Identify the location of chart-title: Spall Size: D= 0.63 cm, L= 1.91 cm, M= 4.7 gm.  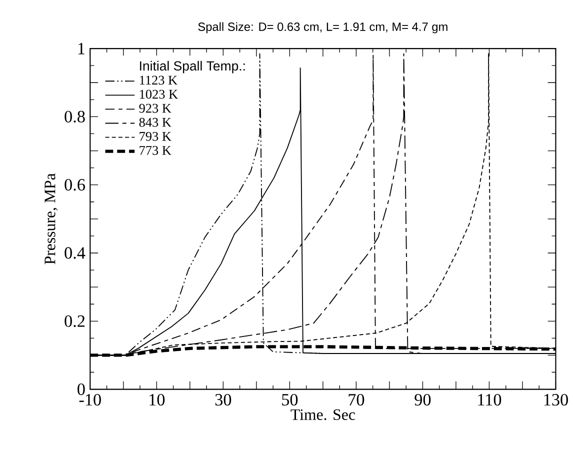
(323, 28).